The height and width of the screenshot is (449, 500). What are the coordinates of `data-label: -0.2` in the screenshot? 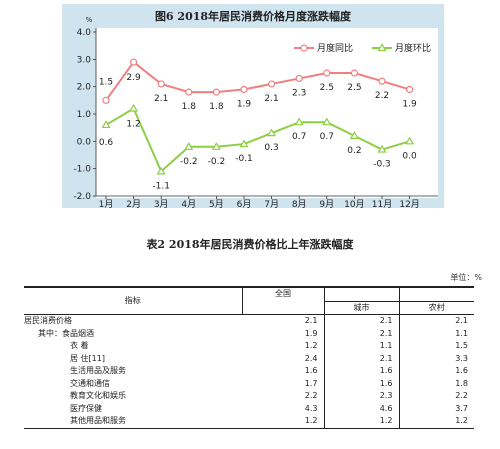 It's located at (189, 162).